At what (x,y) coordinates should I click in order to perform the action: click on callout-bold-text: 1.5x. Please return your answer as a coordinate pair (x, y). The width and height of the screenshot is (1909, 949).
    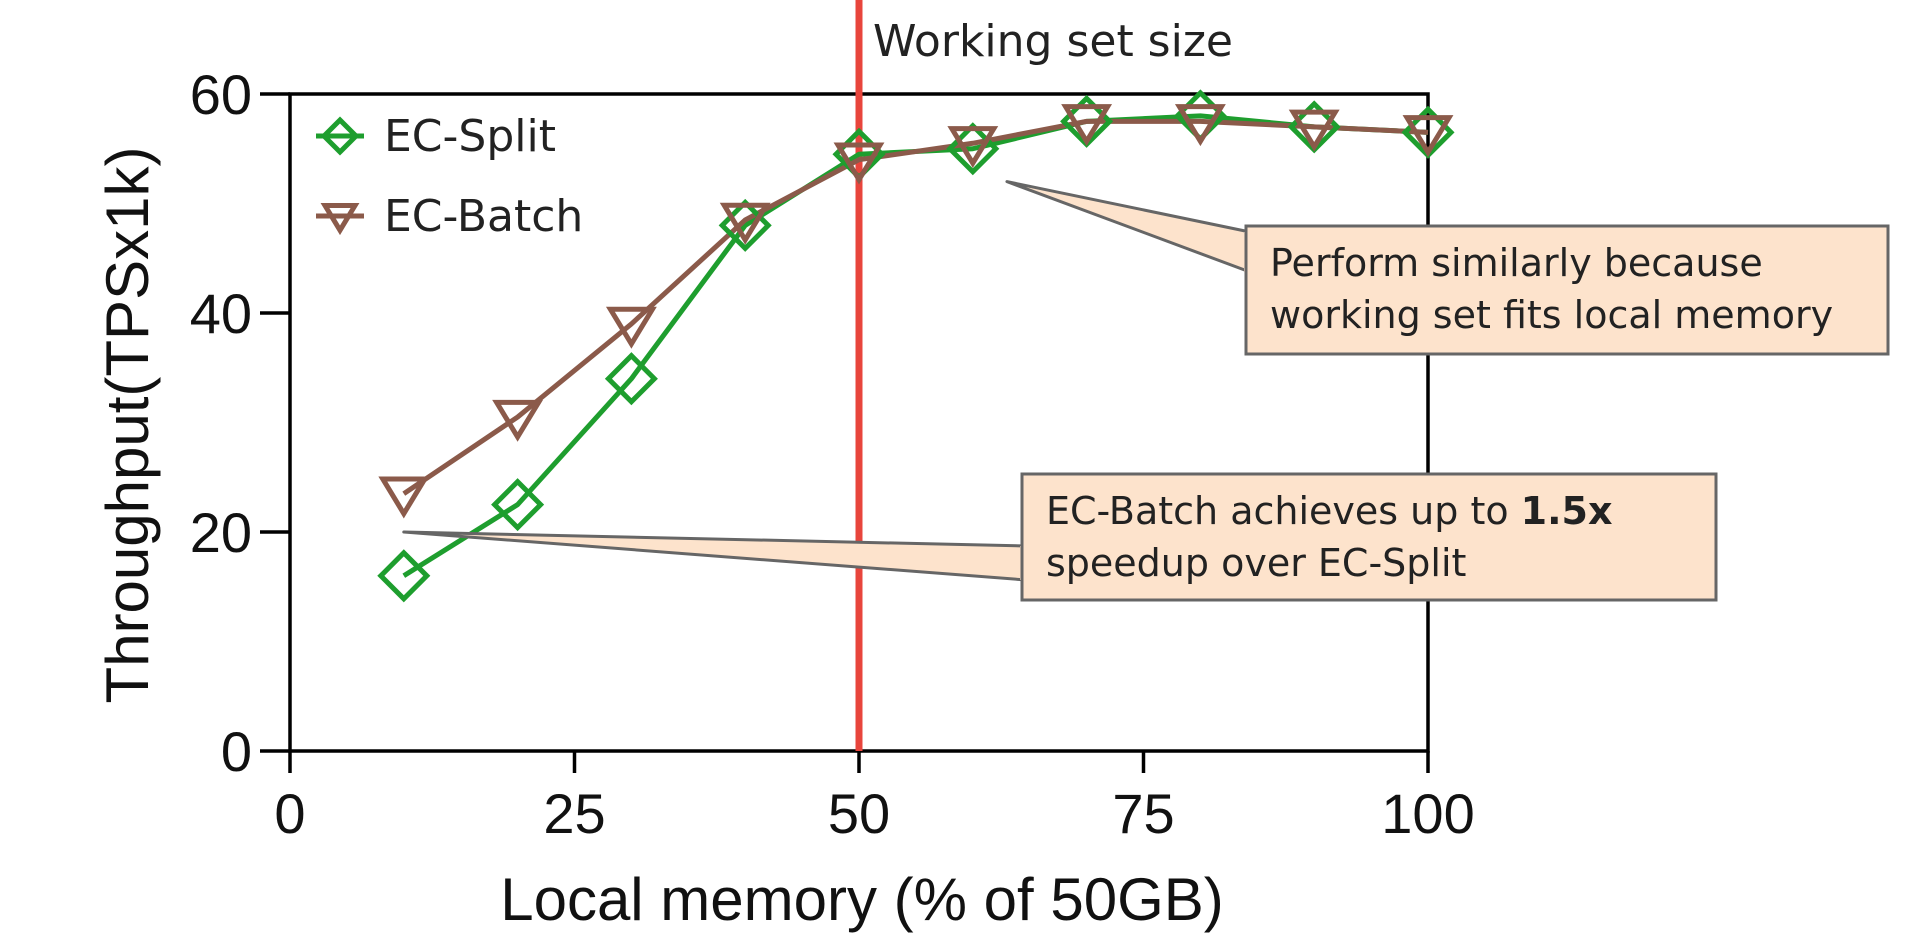
    Looking at the image, I should click on (1567, 511).